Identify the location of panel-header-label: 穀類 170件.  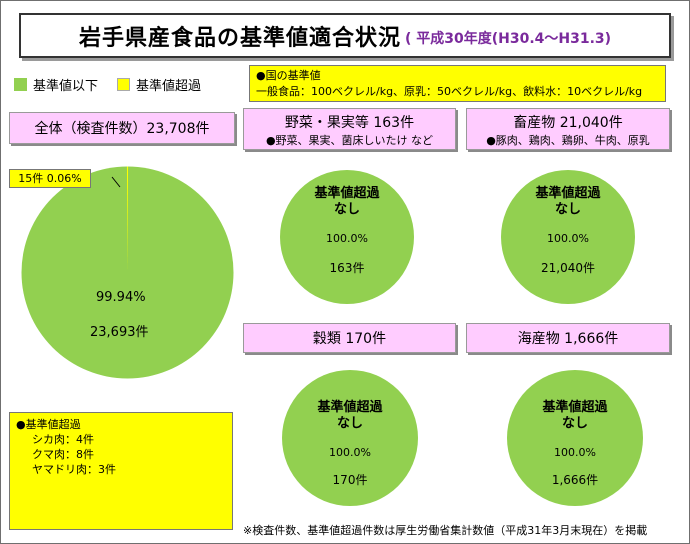
(349, 339).